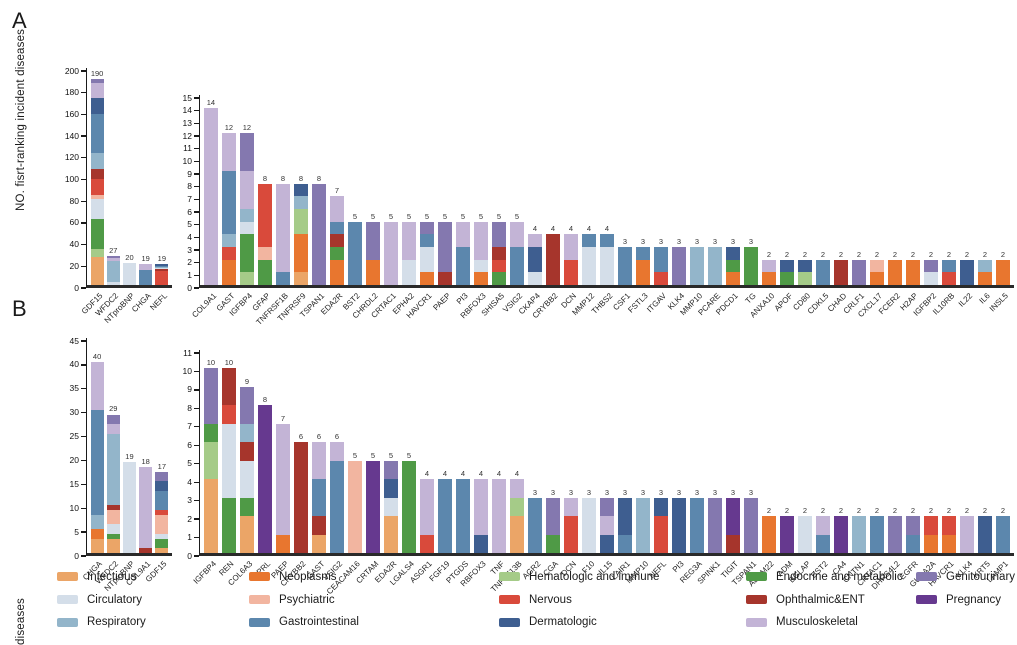 The height and width of the screenshot is (645, 1017). Describe the element at coordinates (839, 542) in the screenshot. I see `bar-CA4: 2 CA4` at that location.